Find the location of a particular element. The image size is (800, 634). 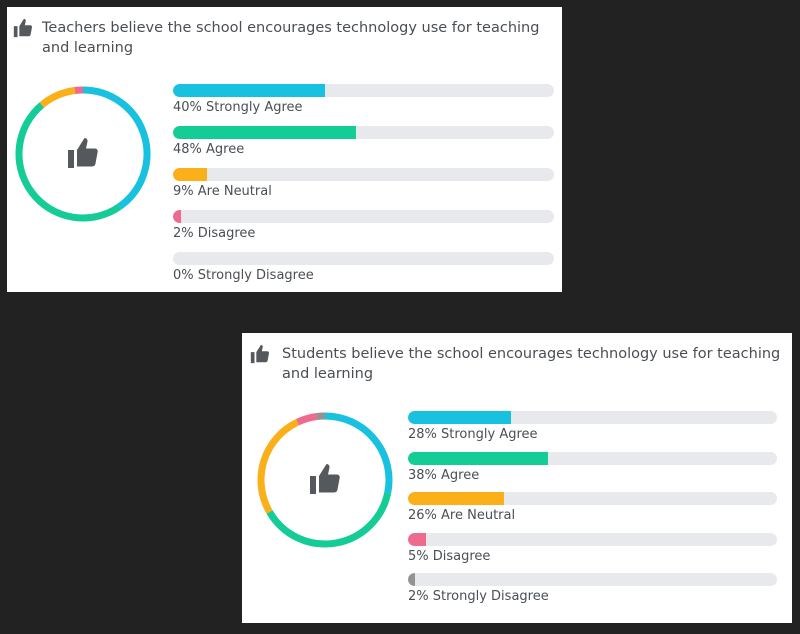

donut-segment-strongly-disagree is located at coordinates (321, 416).